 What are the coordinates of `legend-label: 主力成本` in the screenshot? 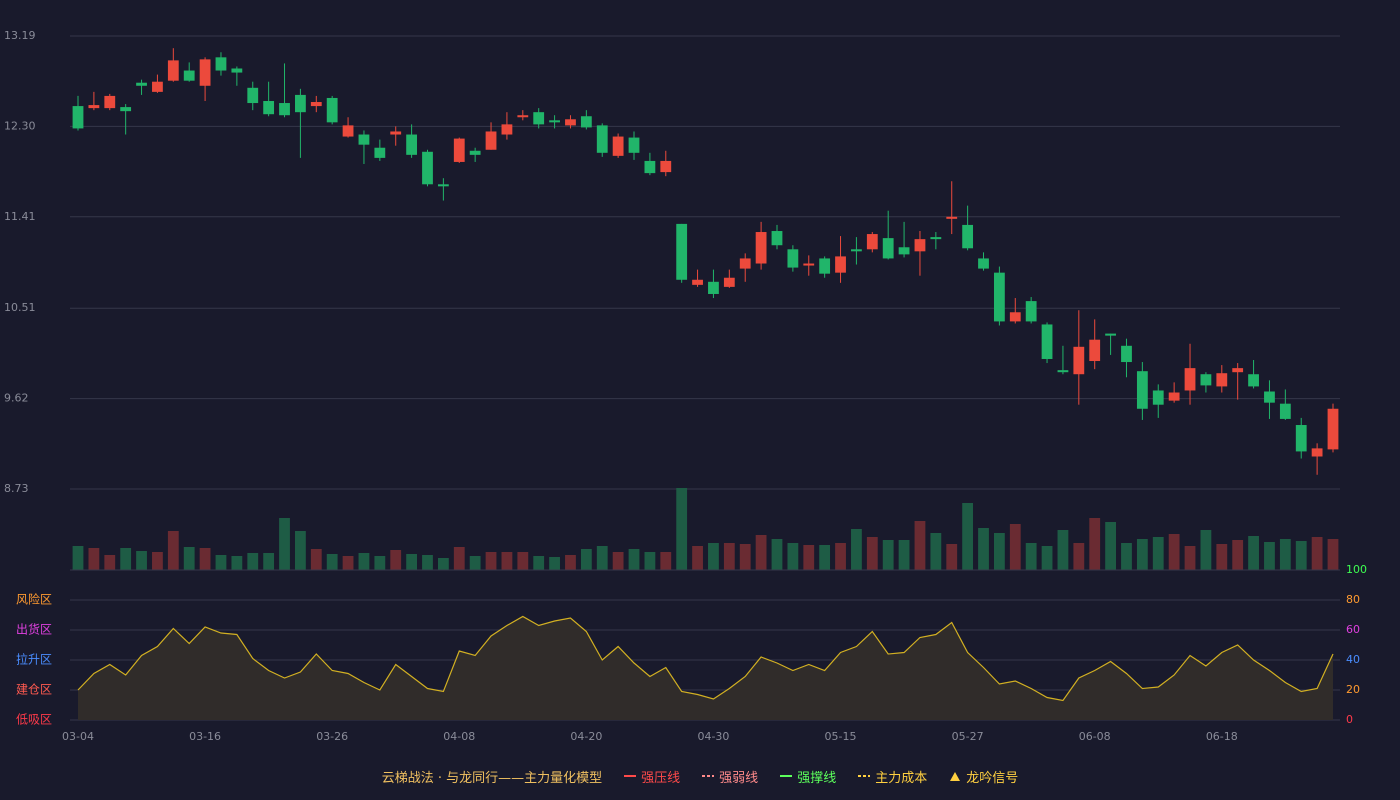 It's located at (901, 778).